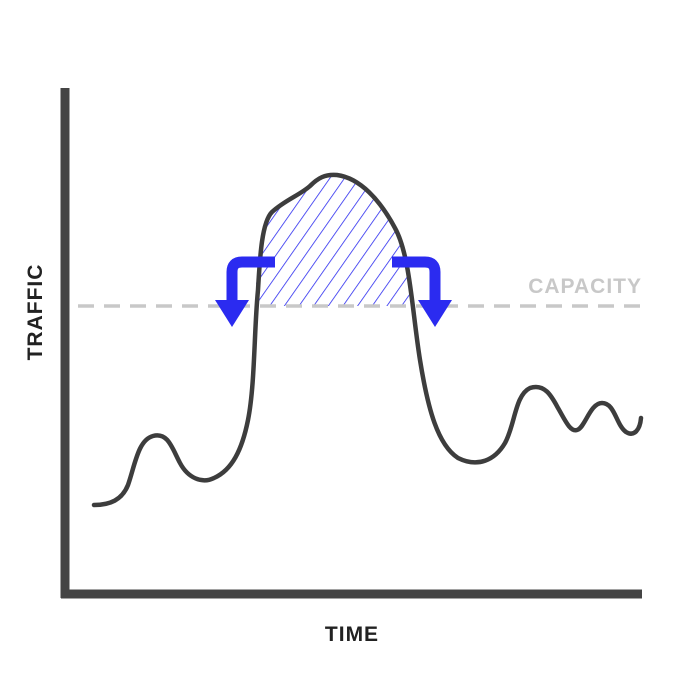 The height and width of the screenshot is (683, 683). What do you see at coordinates (333, 240) in the screenshot?
I see `overflow-region` at bounding box center [333, 240].